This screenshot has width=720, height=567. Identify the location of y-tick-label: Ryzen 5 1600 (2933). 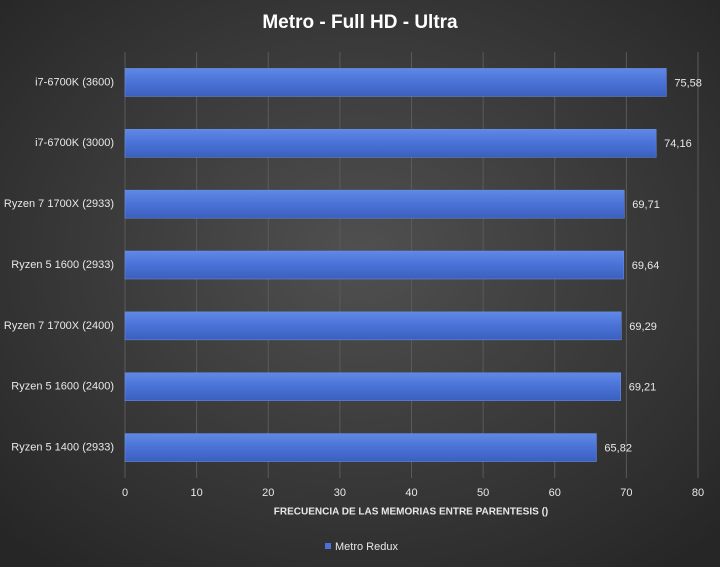
(62, 265).